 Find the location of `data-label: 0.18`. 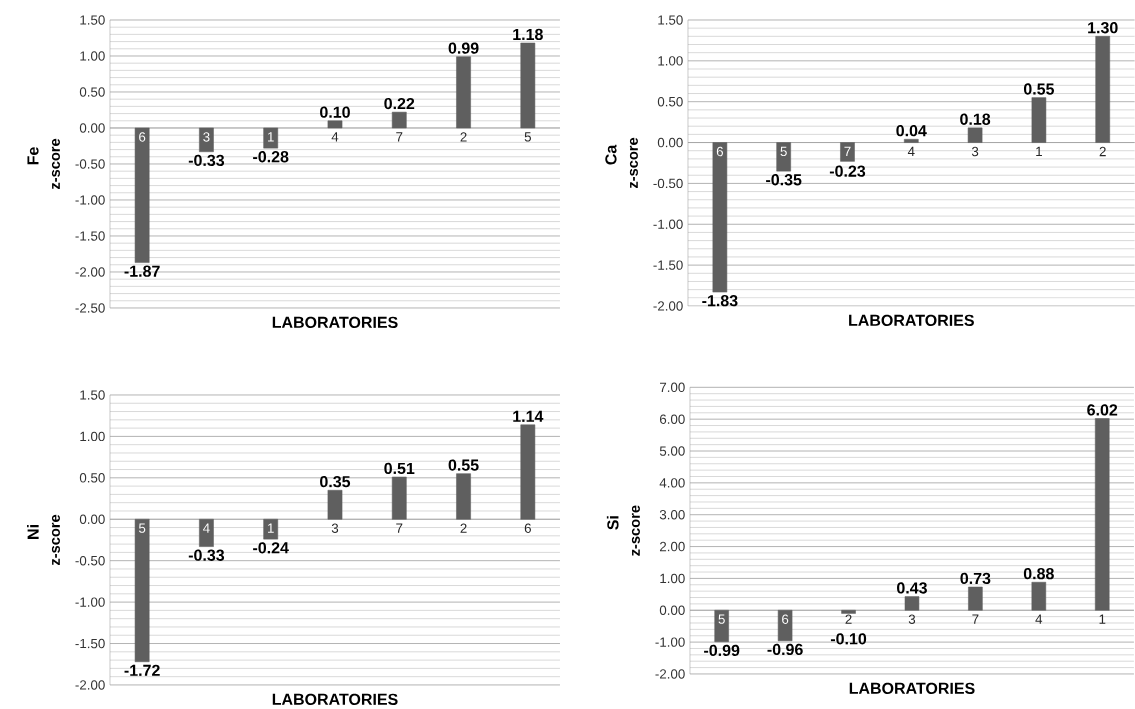

data-label: 0.18 is located at coordinates (975, 119).